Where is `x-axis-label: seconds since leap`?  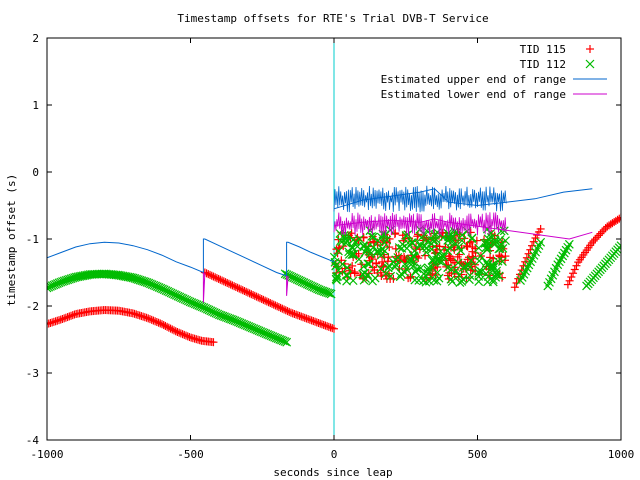
x-axis-label: seconds since leap is located at coordinates (332, 472).